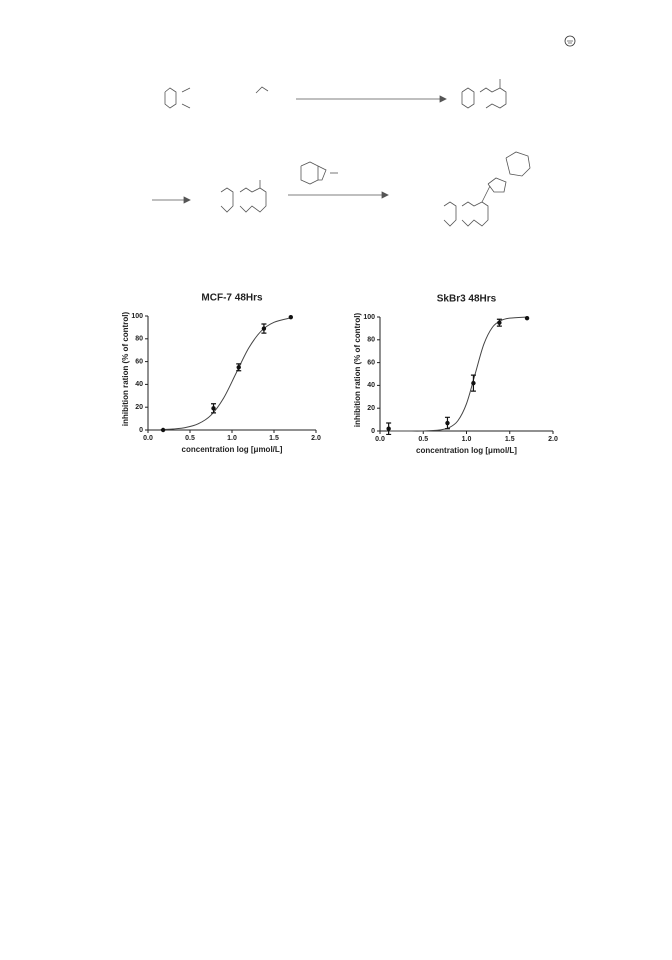  What do you see at coordinates (364, 131) in the screenshot?
I see `reaction-scheme` at bounding box center [364, 131].